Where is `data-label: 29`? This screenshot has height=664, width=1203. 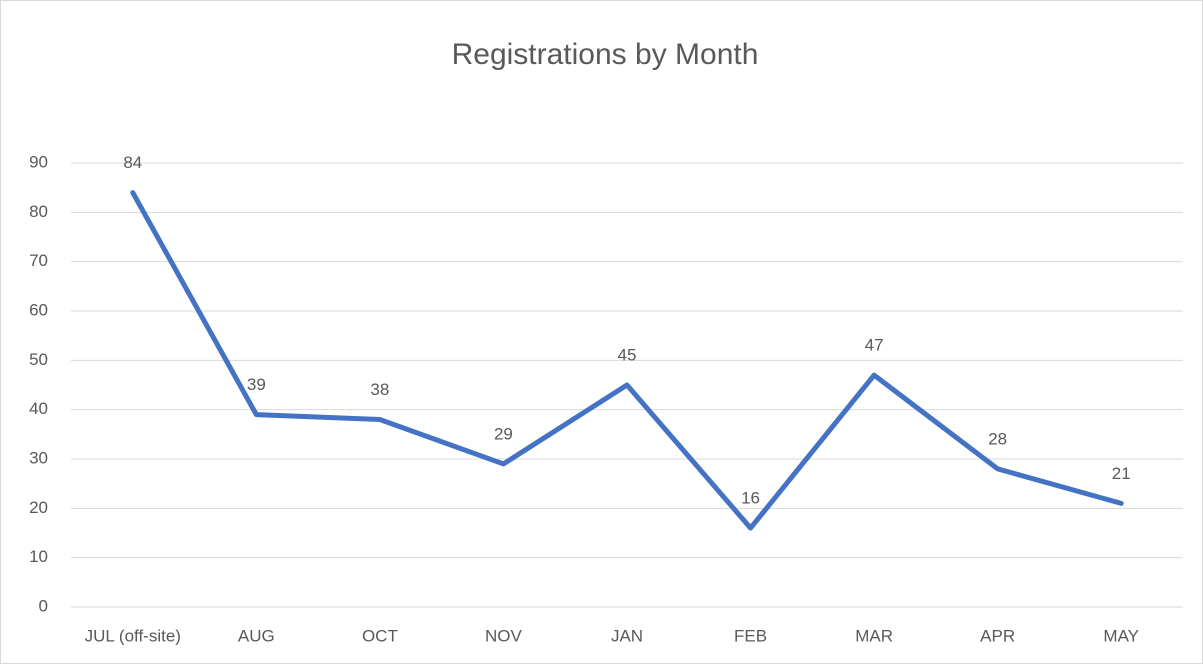
data-label: 29 is located at coordinates (503, 433).